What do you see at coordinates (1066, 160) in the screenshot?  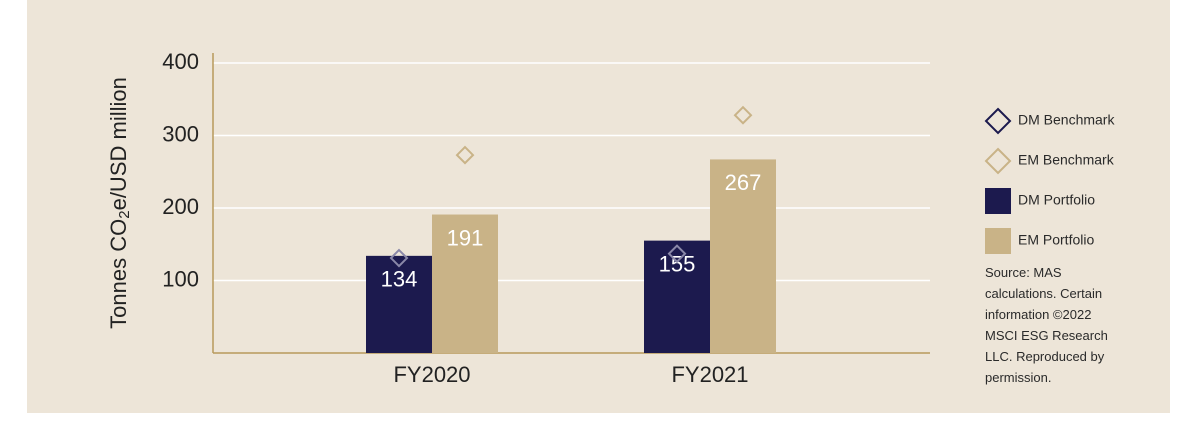 I see `legend-label: EM Benchmark` at bounding box center [1066, 160].